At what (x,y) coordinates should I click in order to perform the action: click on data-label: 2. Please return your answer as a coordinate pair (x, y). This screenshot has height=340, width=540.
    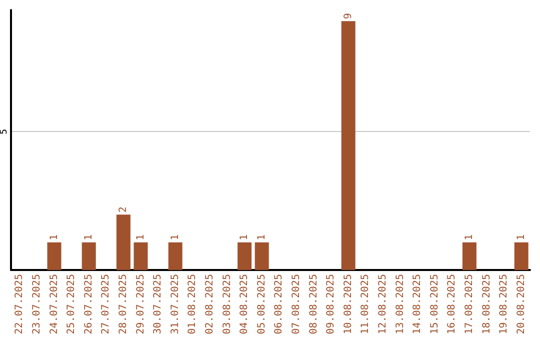
    Looking at the image, I should click on (123, 209).